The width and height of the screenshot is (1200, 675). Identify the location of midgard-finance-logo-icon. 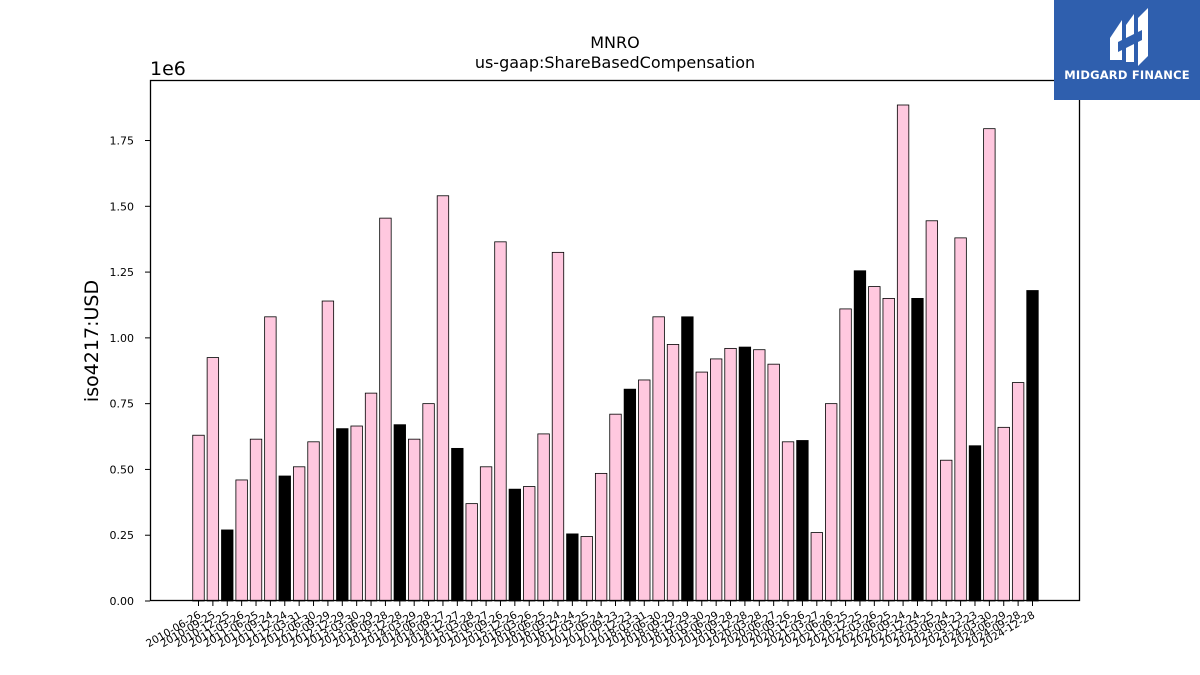
(1129, 37).